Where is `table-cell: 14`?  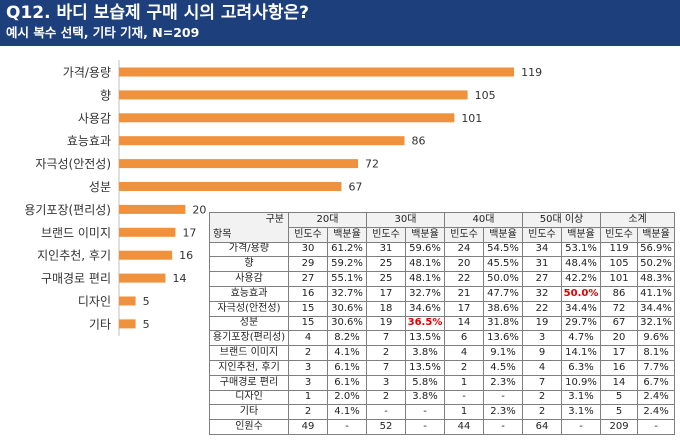
table-cell: 14 is located at coordinates (619, 382).